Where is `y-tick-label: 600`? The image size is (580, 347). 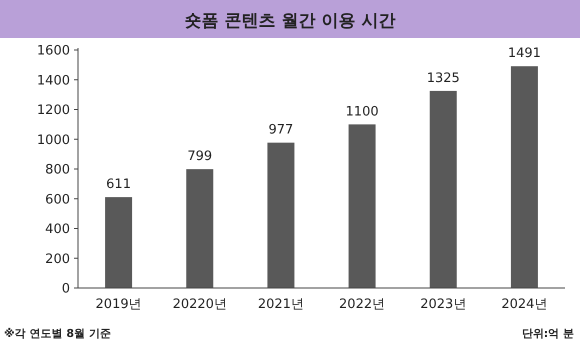
y-tick-label: 600 is located at coordinates (57, 200).